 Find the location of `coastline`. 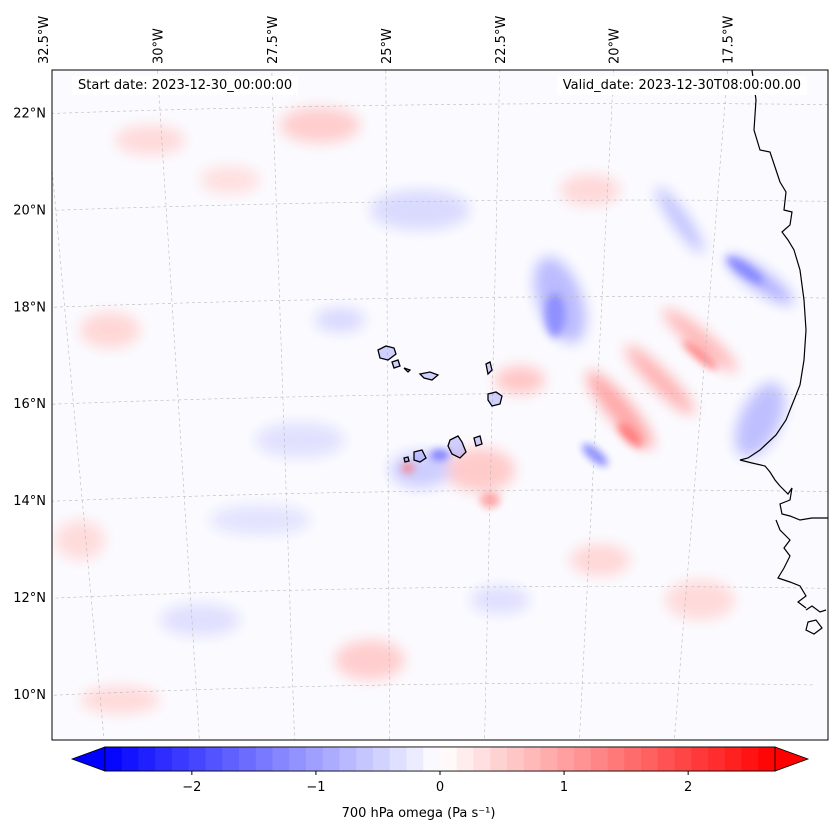

coastline is located at coordinates (783, 352).